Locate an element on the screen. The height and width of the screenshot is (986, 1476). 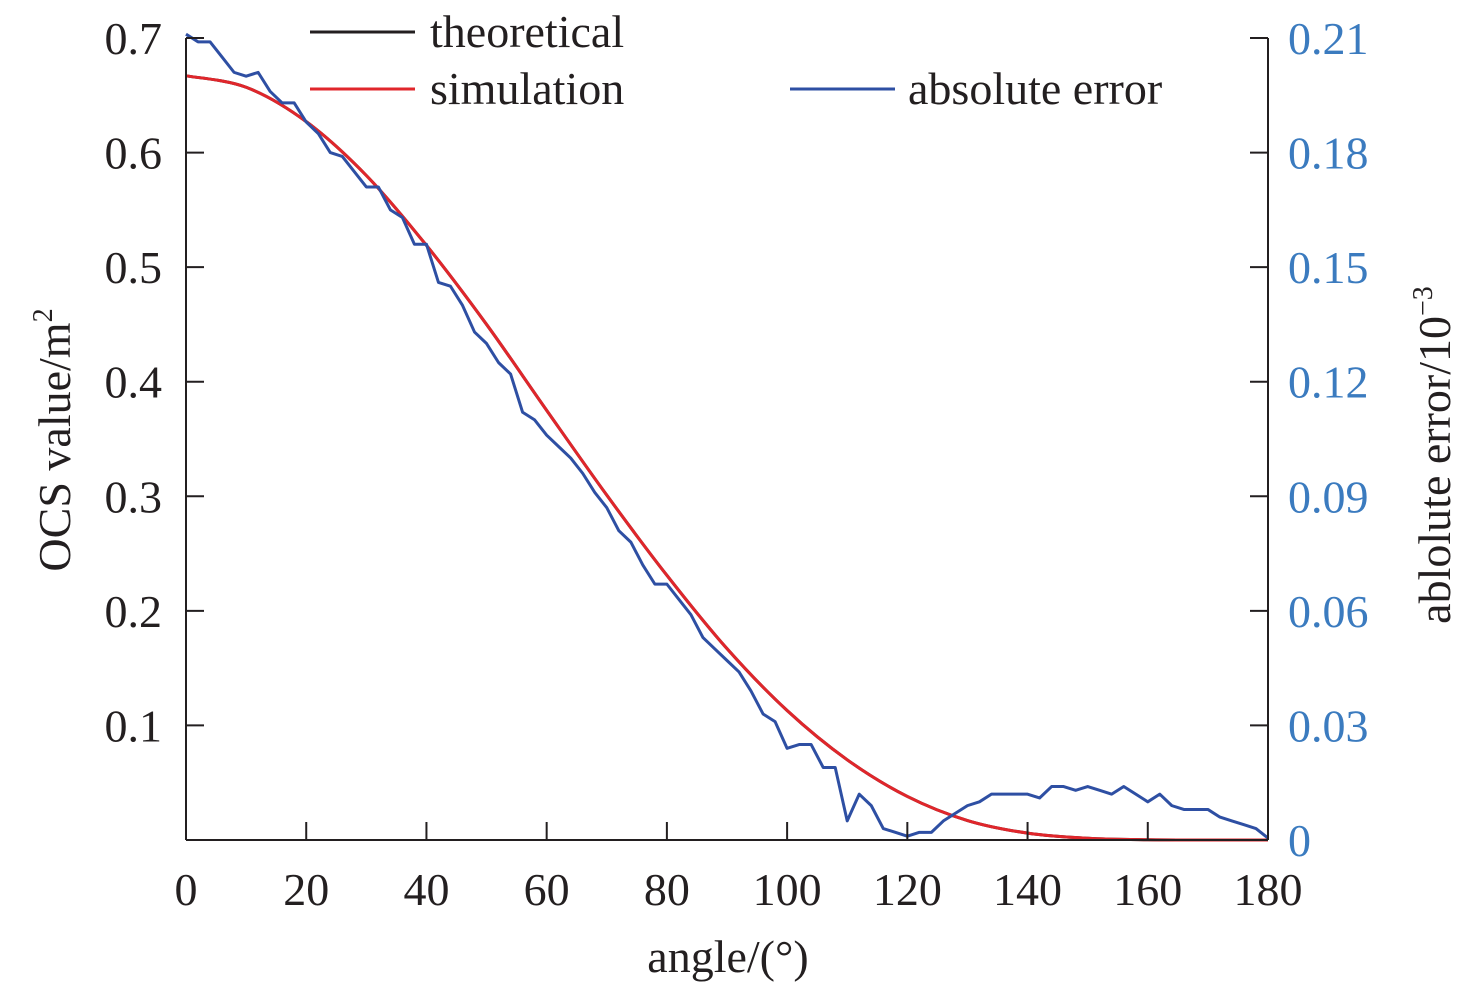
y-axis-label-text: OCS value/m is located at coordinates (54, 446).